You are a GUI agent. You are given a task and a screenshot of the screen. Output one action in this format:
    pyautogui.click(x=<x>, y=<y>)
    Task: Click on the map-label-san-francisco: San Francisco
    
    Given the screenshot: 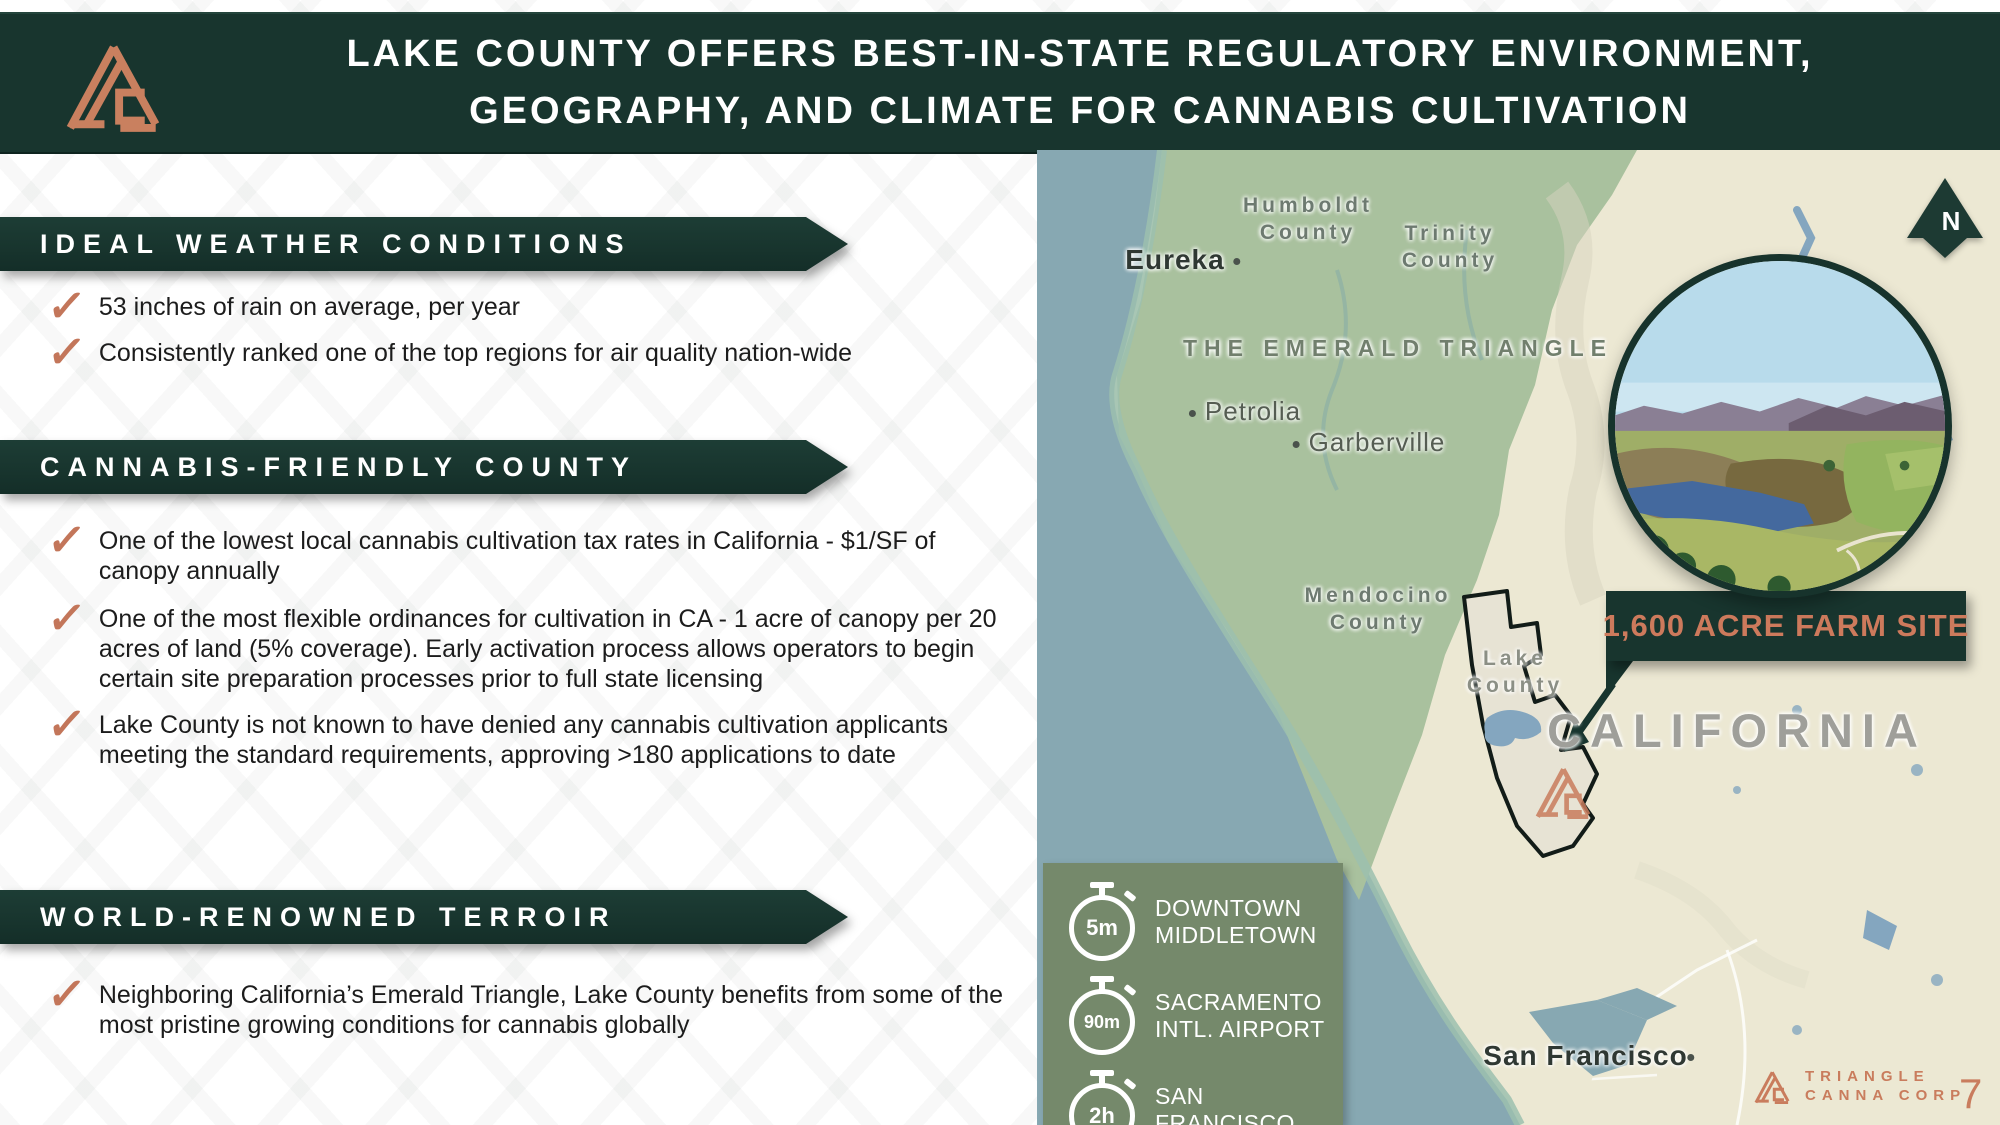 What is the action you would take?
    pyautogui.click(x=1588, y=1056)
    